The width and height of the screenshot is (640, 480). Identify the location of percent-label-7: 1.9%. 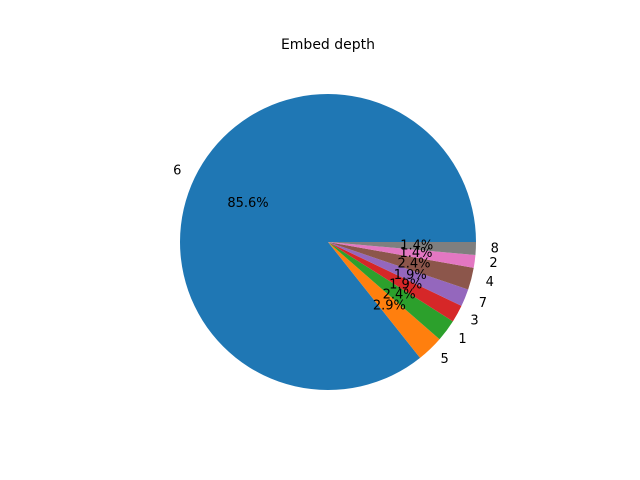
(410, 275).